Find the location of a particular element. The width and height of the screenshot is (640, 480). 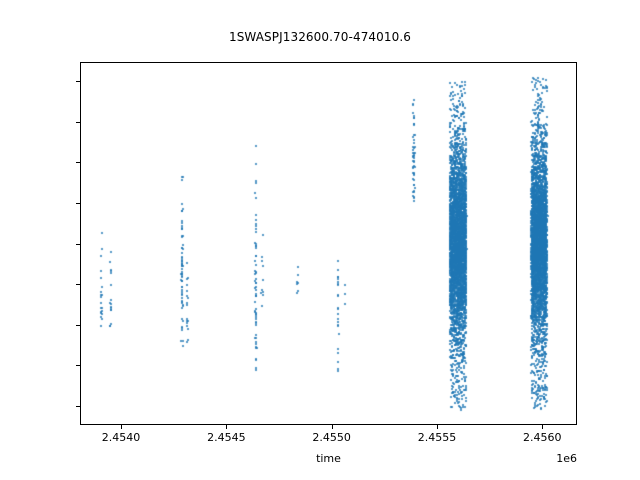

x-tick-label: 2.4550 is located at coordinates (331, 437).